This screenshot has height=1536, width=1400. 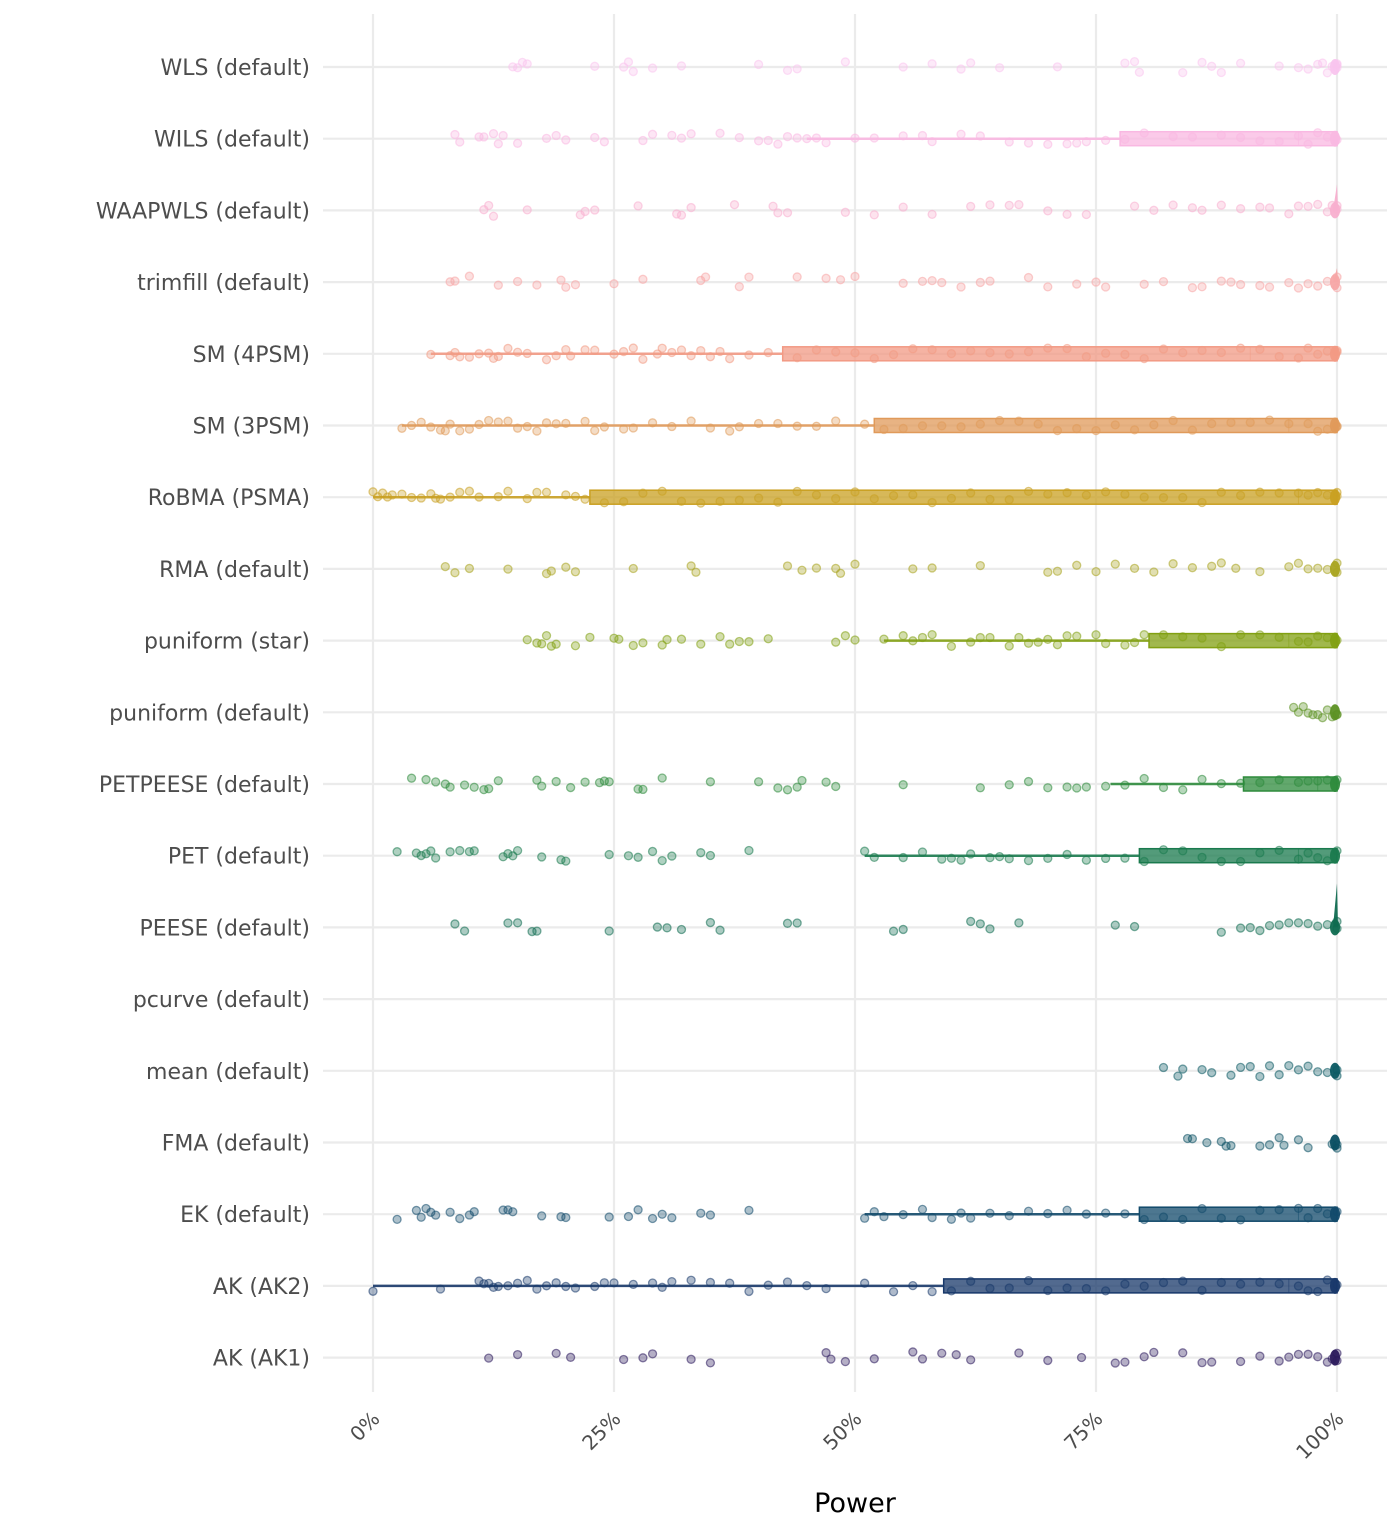 I want to click on y-tick-label: WILS (default), so click(x=232, y=140).